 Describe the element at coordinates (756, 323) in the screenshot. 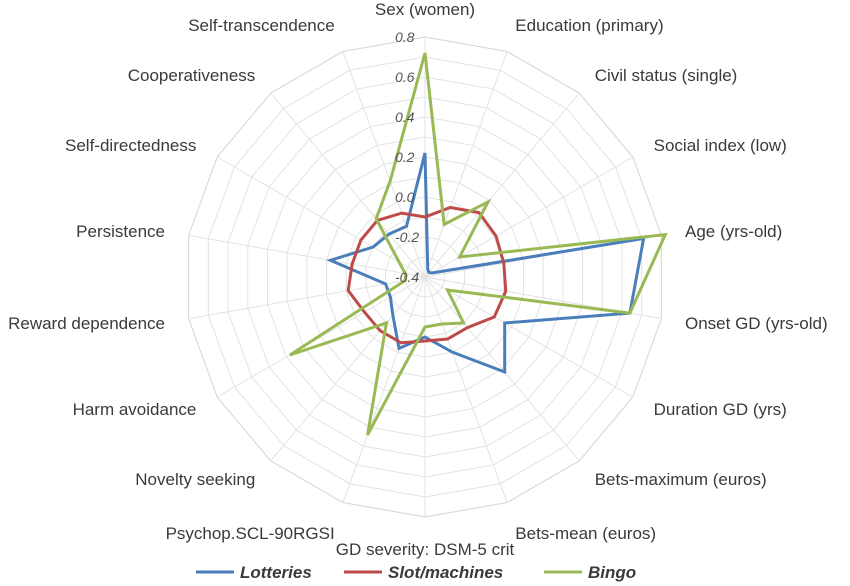

I see `axis-label-onset-gd-yrs-old: Onset GD (yrs-old)` at that location.